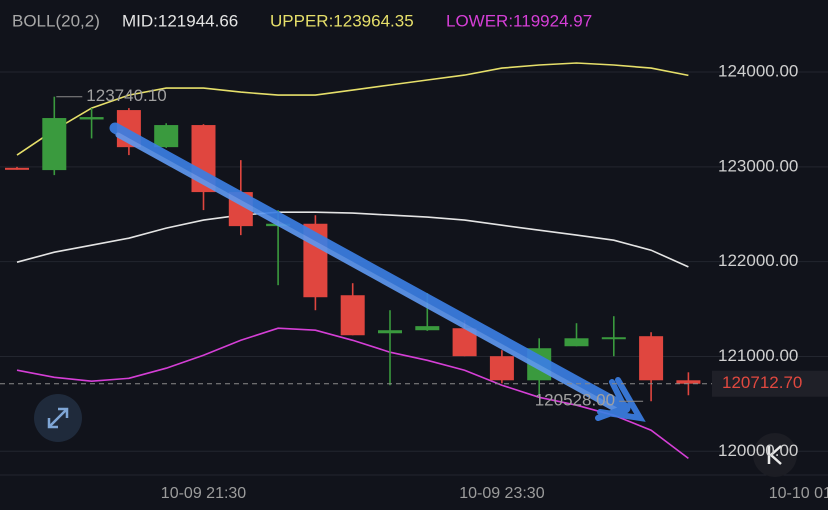 This screenshot has width=828, height=510. I want to click on x-tick-label: 10-10 01, so click(798, 493).